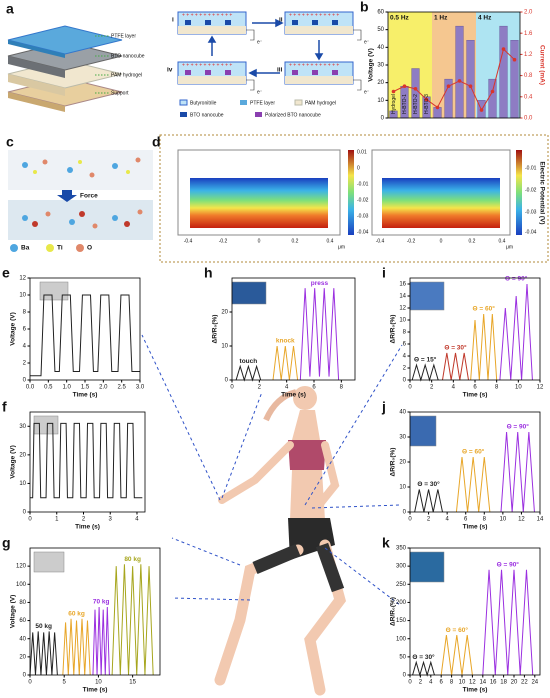 The width and height of the screenshot is (550, 698). Describe the element at coordinates (111, 520) in the screenshot. I see `x-tick-label: 3` at that location.